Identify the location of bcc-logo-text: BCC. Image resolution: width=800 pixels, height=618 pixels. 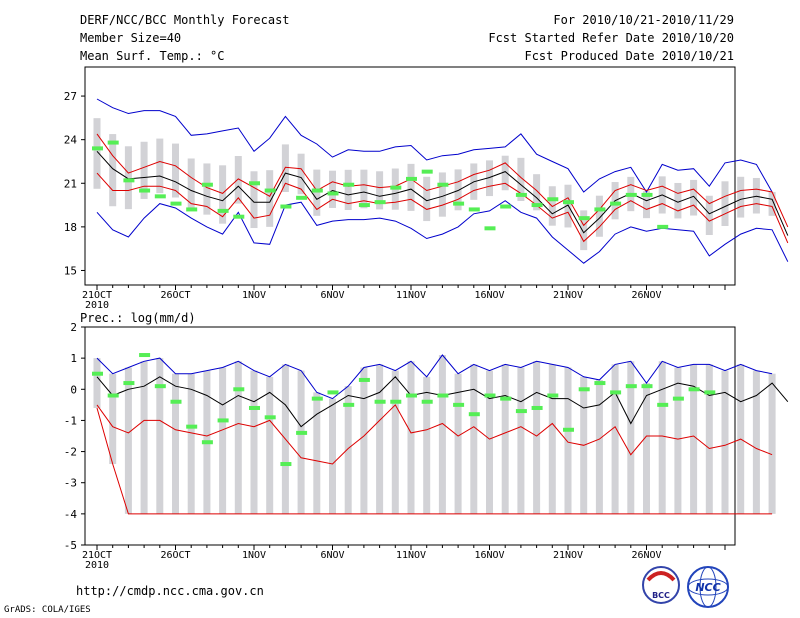
(661, 595).